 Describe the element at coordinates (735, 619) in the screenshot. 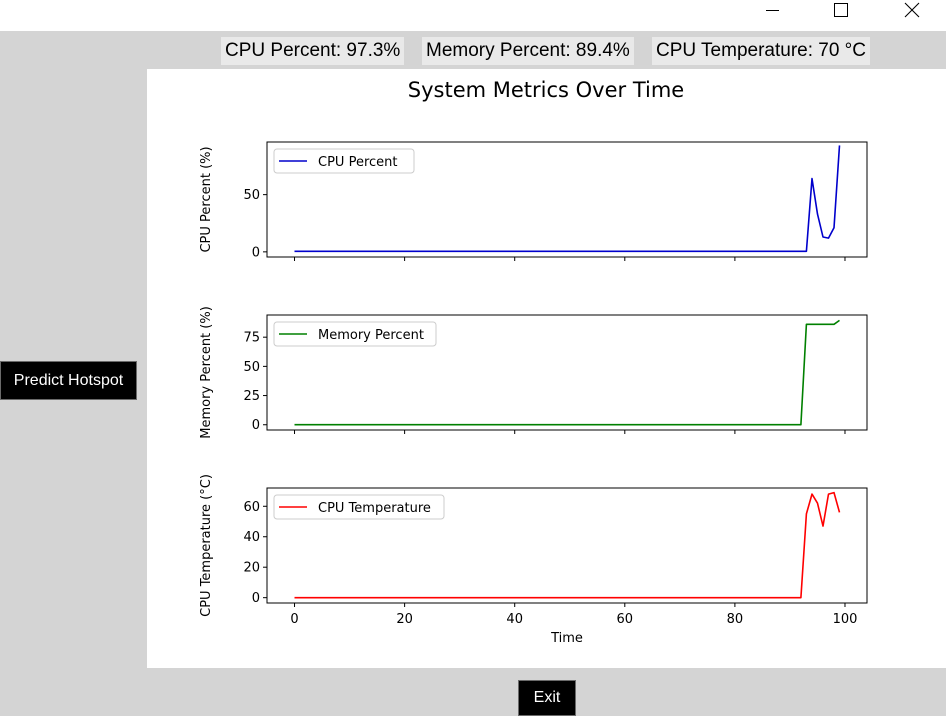

I see `x-tick-label: 80` at that location.